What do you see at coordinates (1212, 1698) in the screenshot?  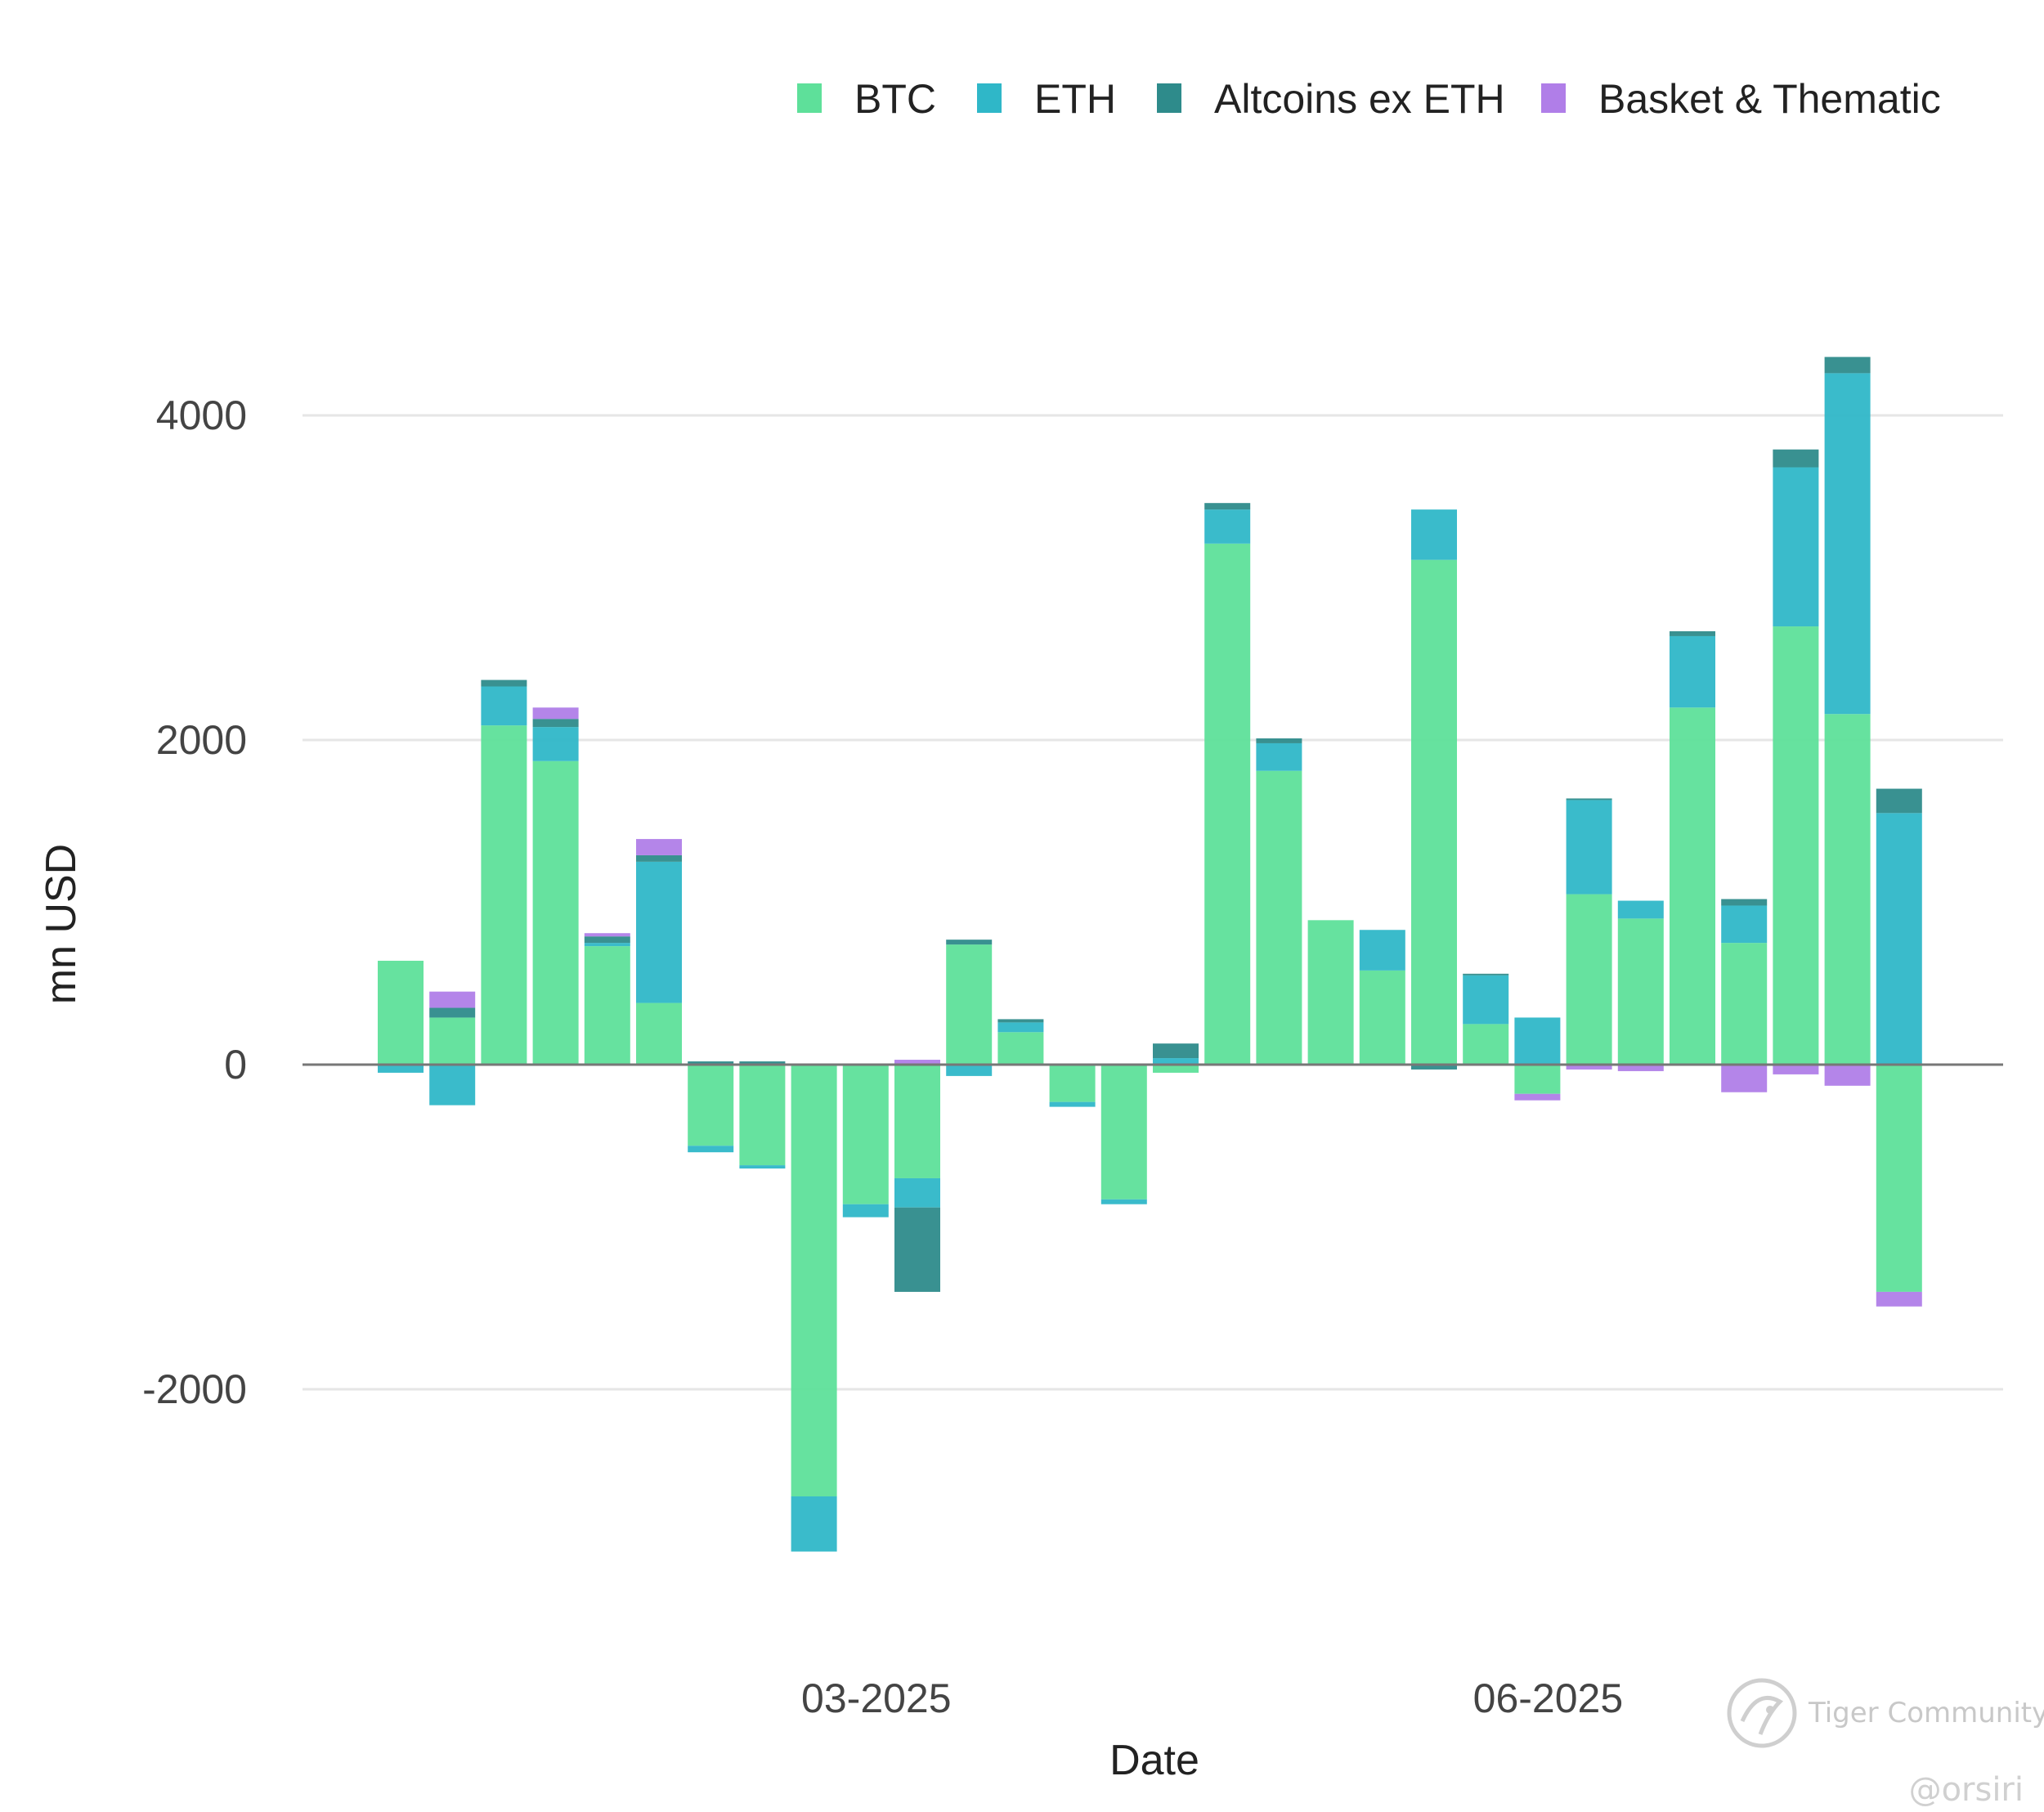 I see `x-axis-ticks: 03-2025 06-2025` at bounding box center [1212, 1698].